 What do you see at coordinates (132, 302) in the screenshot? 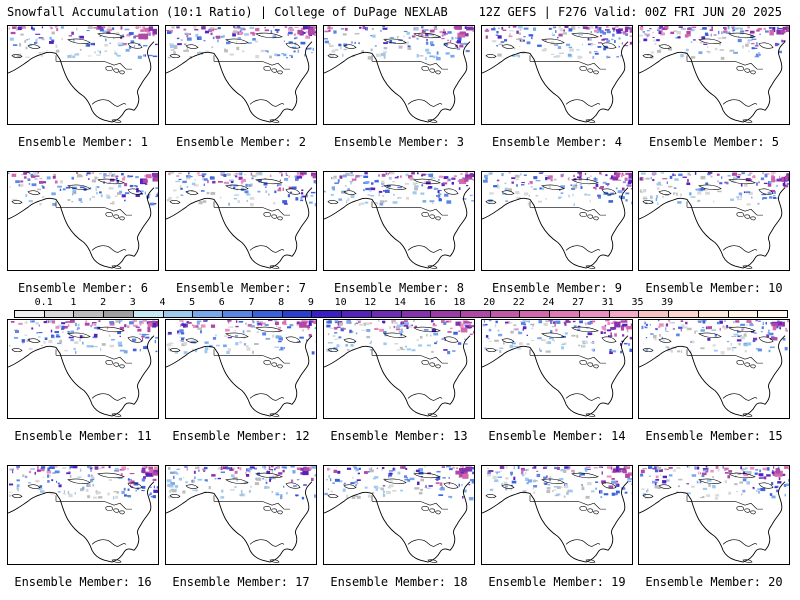
I see `colorbar-tick-label: 3` at bounding box center [132, 302].